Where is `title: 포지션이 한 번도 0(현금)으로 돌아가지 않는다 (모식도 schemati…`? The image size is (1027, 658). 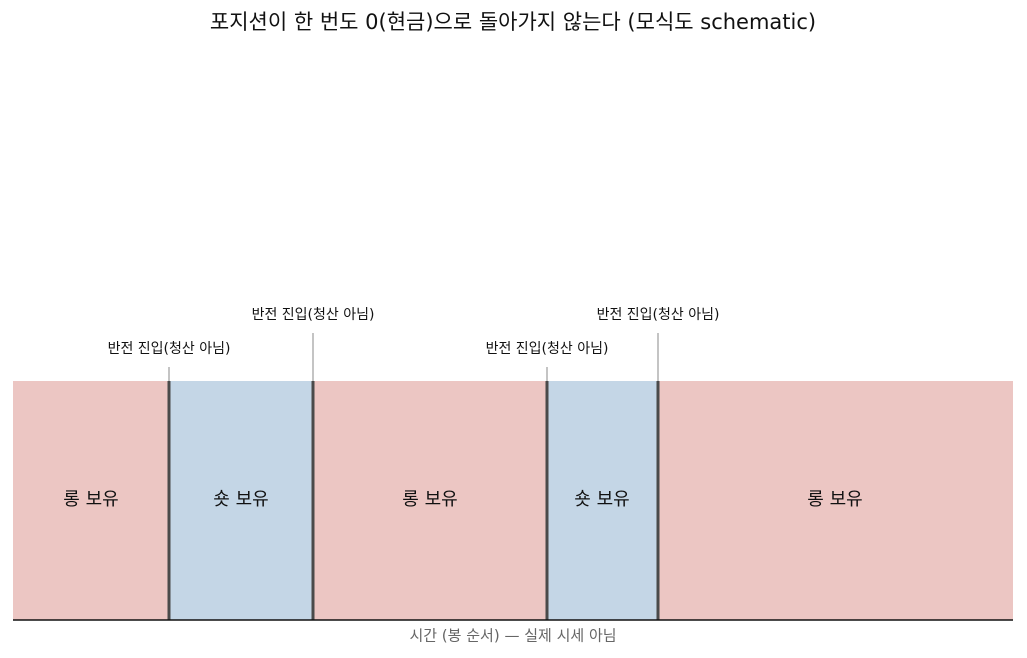 title: 포지션이 한 번도 0(현금)으로 돌아가지 않는다 (모식도 schemati… is located at coordinates (513, 22).